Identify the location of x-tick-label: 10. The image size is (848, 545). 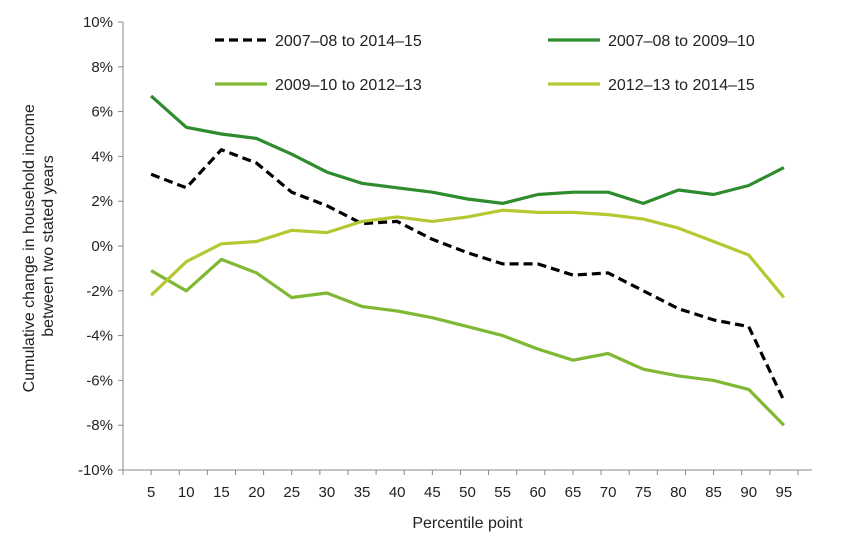
(186, 492).